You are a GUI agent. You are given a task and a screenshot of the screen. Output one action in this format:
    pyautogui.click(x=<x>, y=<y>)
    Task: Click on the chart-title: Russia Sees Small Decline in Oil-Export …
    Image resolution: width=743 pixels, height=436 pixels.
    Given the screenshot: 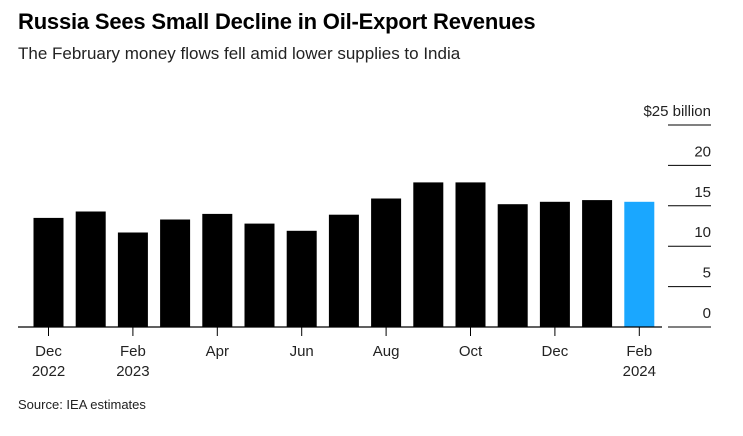 What is the action you would take?
    pyautogui.click(x=277, y=21)
    